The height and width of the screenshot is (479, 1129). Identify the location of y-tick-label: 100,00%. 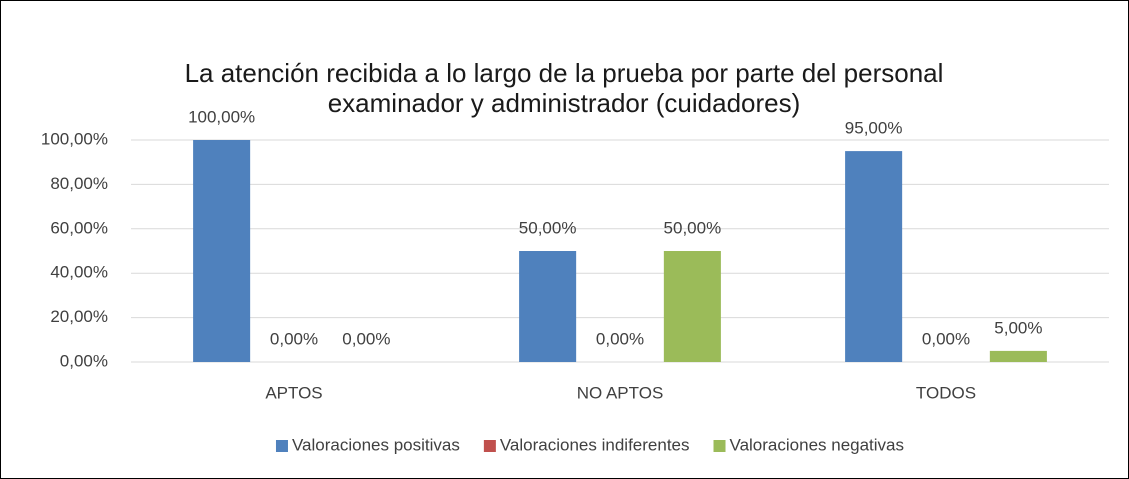
(74, 138).